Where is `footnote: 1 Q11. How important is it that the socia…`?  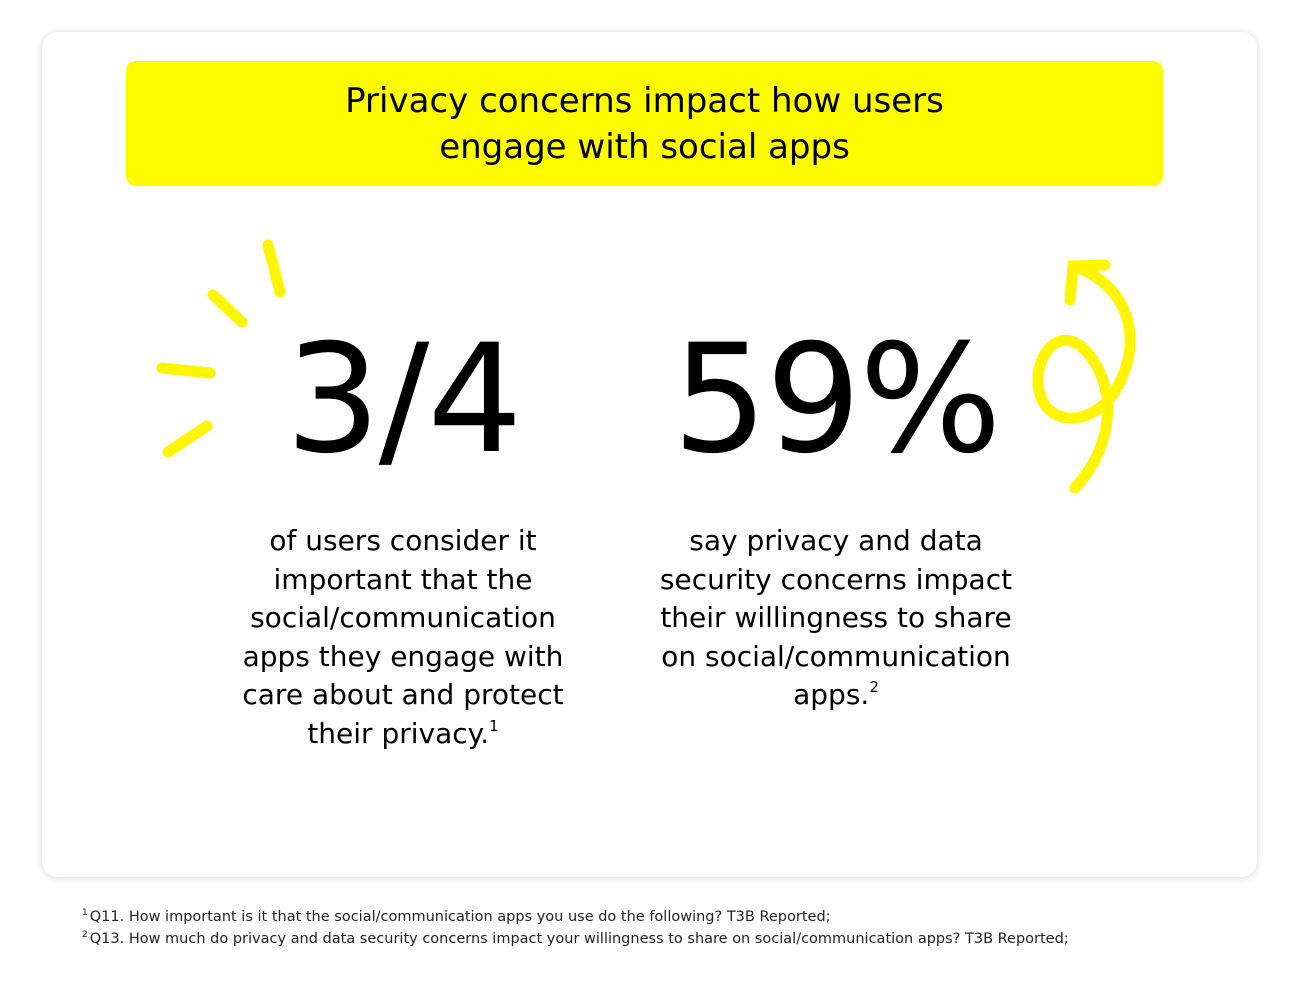 footnote: 1 Q11. How important is it that the socia… is located at coordinates (456, 917).